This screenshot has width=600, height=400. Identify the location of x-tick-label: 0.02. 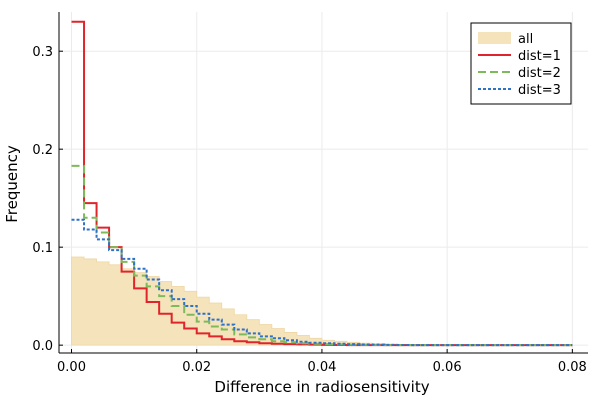
(196, 367).